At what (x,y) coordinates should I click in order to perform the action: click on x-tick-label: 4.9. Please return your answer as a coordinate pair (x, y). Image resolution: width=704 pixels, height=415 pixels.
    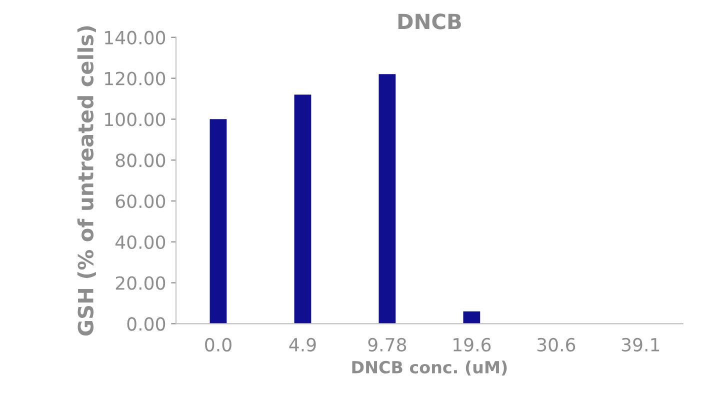
    Looking at the image, I should click on (302, 345).